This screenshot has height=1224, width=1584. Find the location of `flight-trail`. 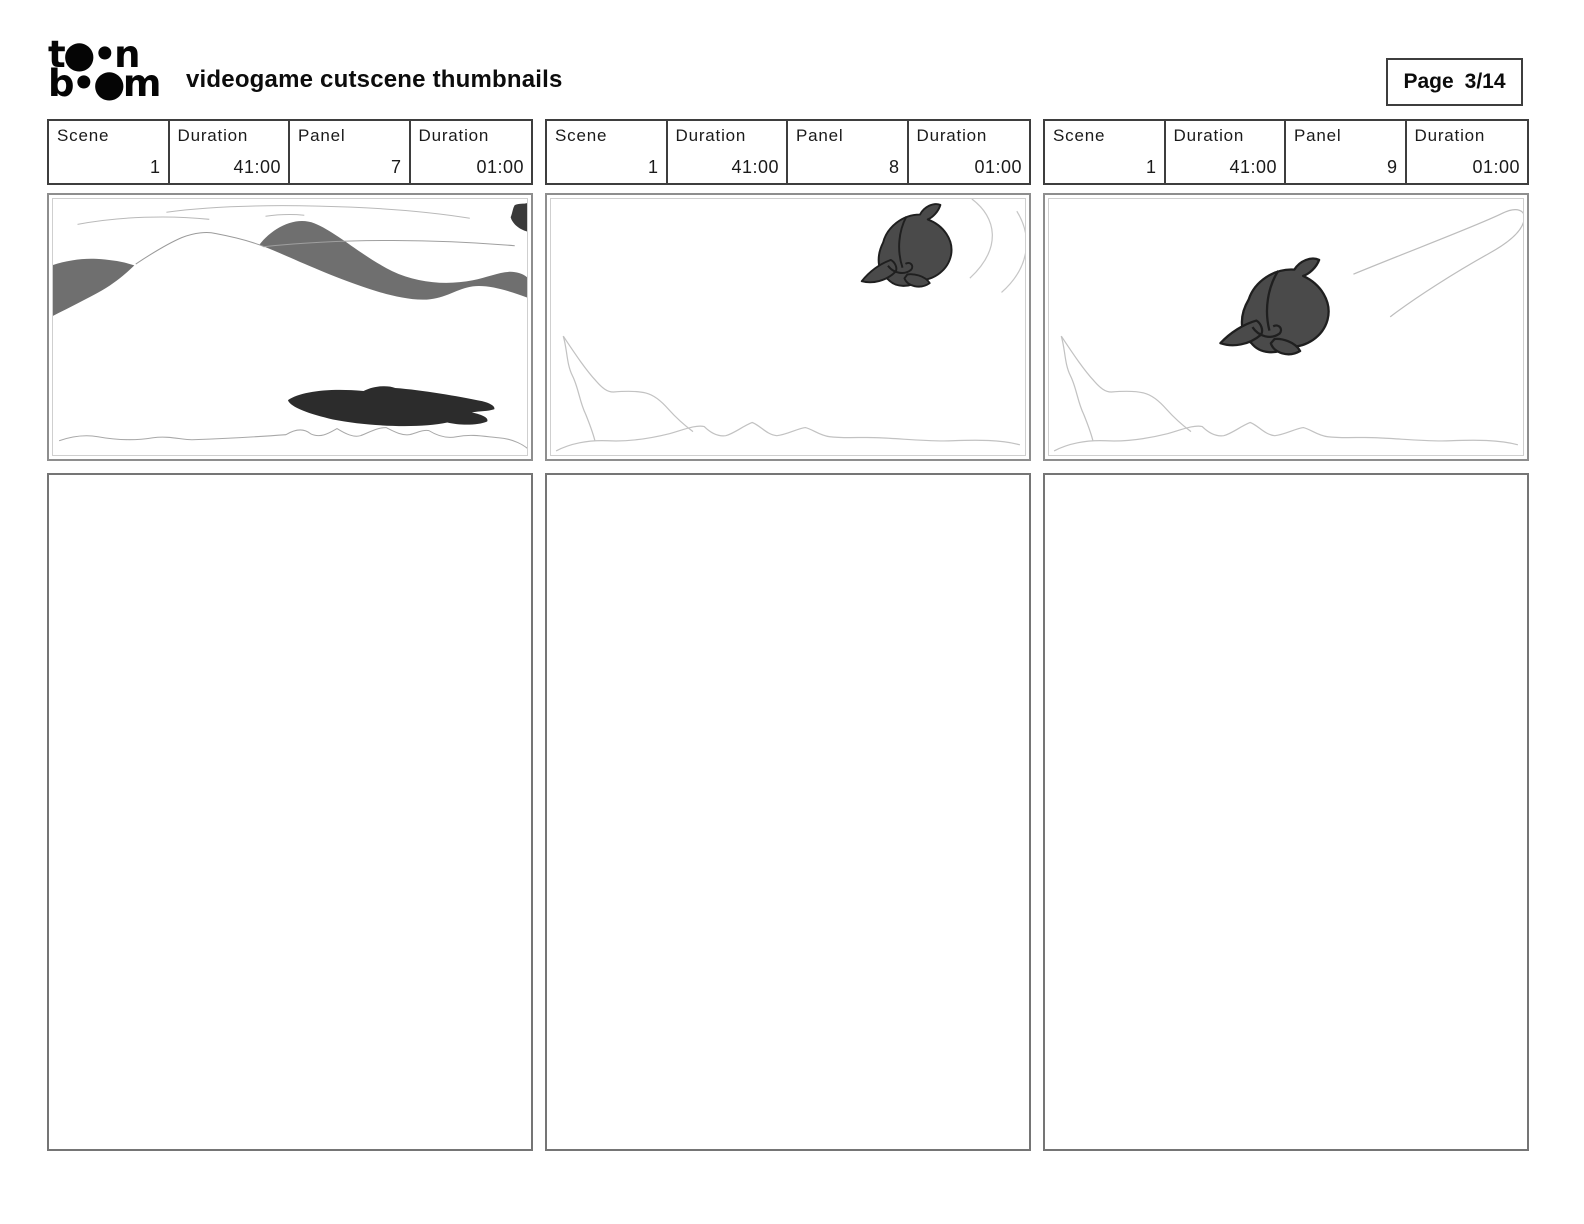

flight-trail is located at coordinates (1438, 263).